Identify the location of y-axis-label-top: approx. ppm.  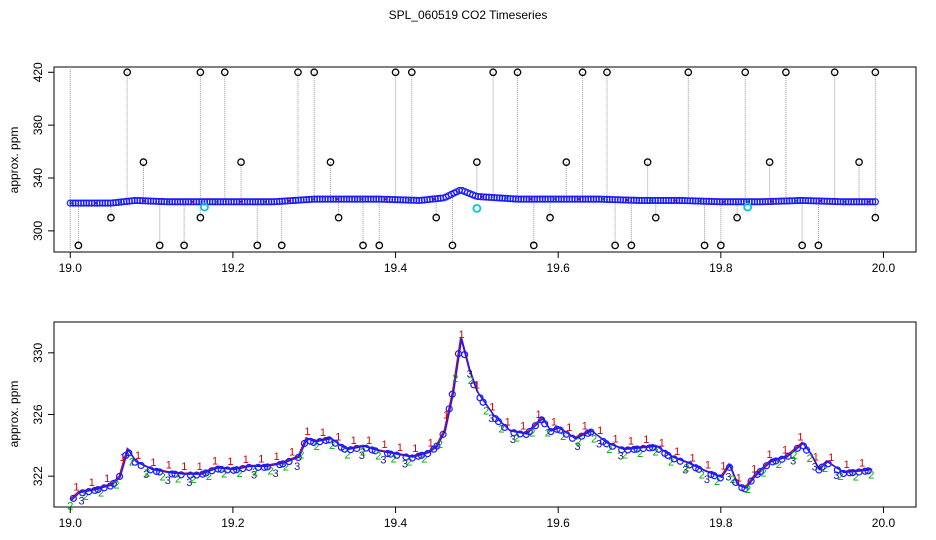
(14, 160).